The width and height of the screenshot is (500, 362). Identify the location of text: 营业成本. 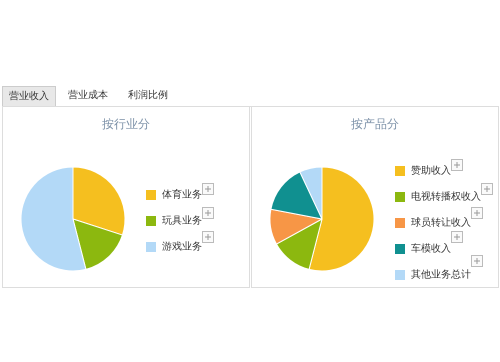
(88, 95).